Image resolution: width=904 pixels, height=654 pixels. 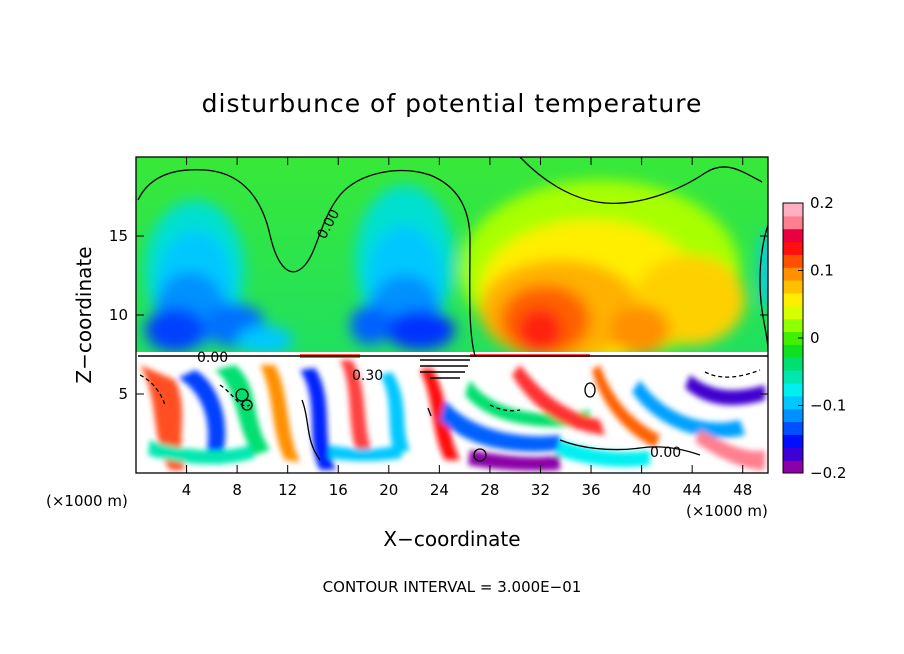 I want to click on colorbar-tick-label: 0, so click(x=815, y=338).